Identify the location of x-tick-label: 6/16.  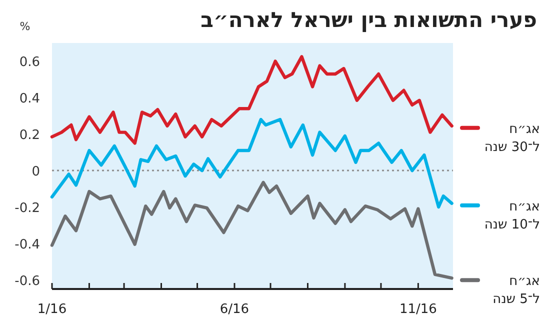
(235, 309).